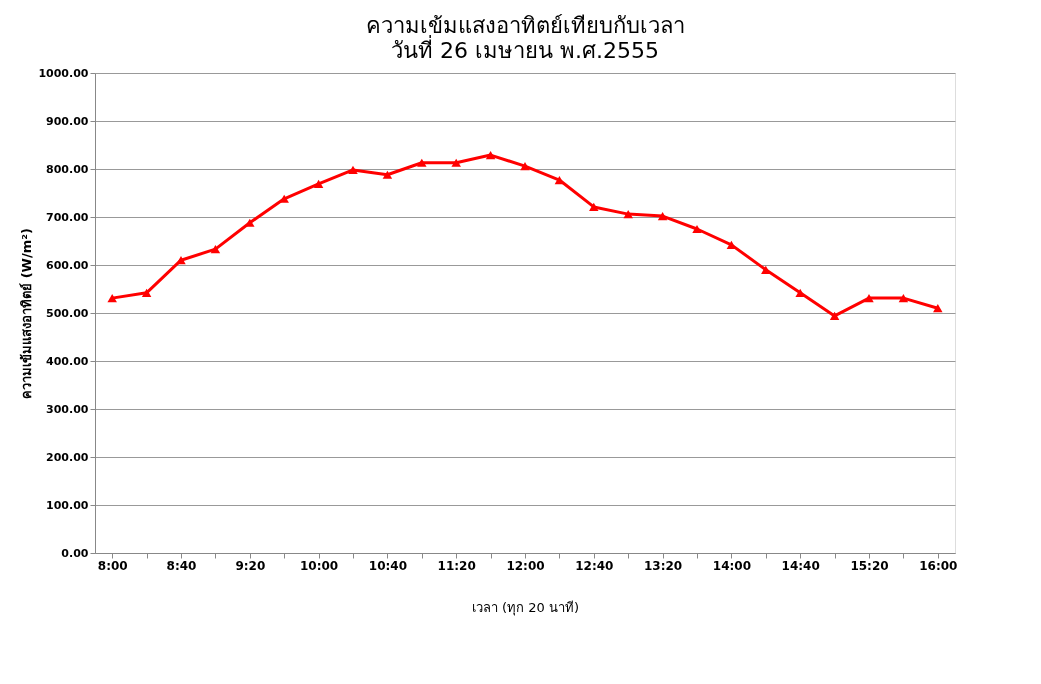 The height and width of the screenshot is (684, 1041). What do you see at coordinates (27, 313) in the screenshot?
I see `y-axis-title: ความเข้มแสงอาทิตย์ (W/m²)` at bounding box center [27, 313].